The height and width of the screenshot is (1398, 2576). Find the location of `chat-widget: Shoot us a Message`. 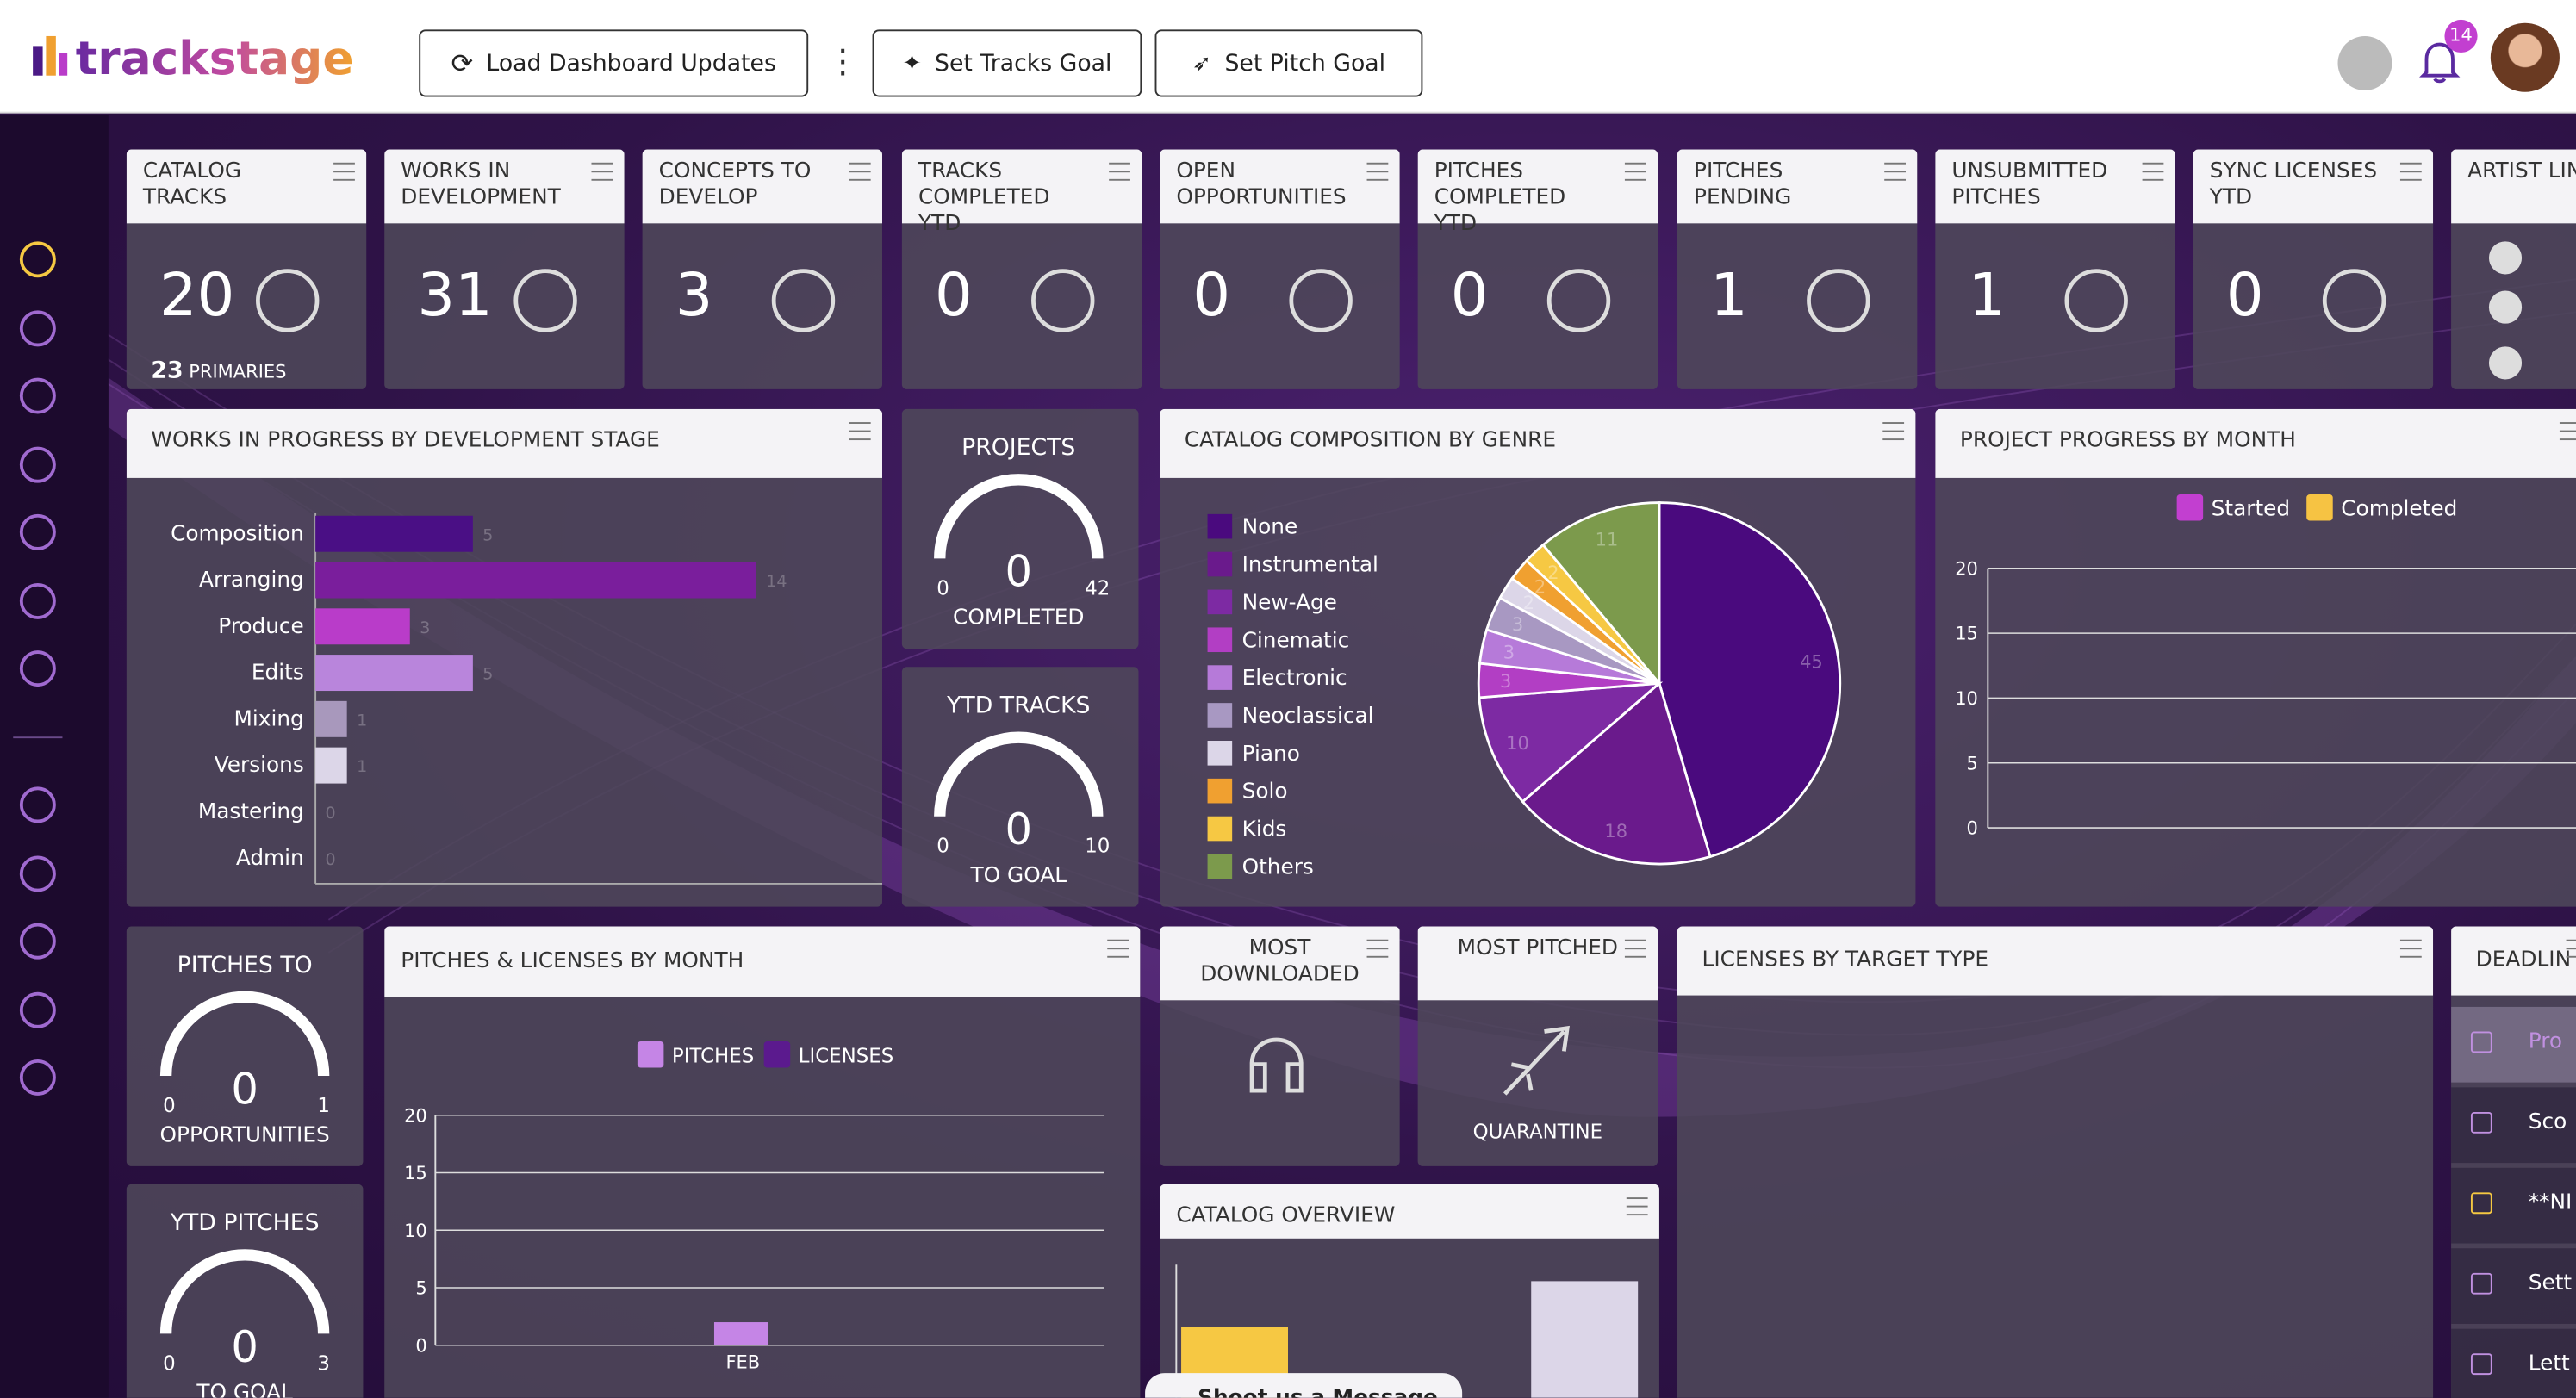

chat-widget: Shoot us a Message is located at coordinates (1304, 1386).